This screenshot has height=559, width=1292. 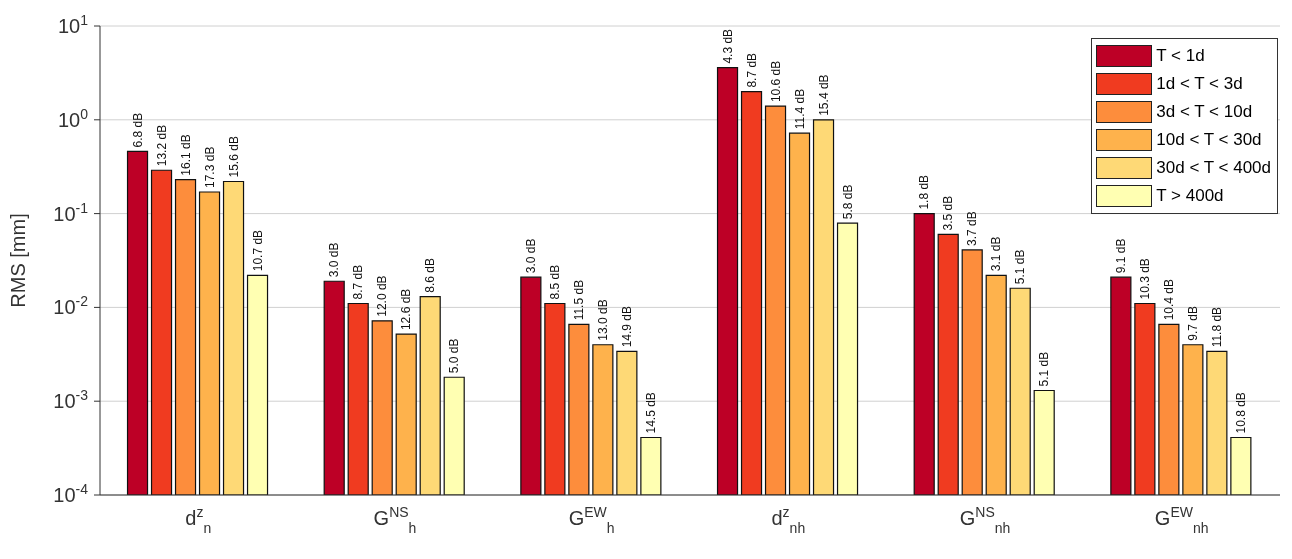 What do you see at coordinates (137, 130) in the screenshot?
I see `annotation: 6.8 dB` at bounding box center [137, 130].